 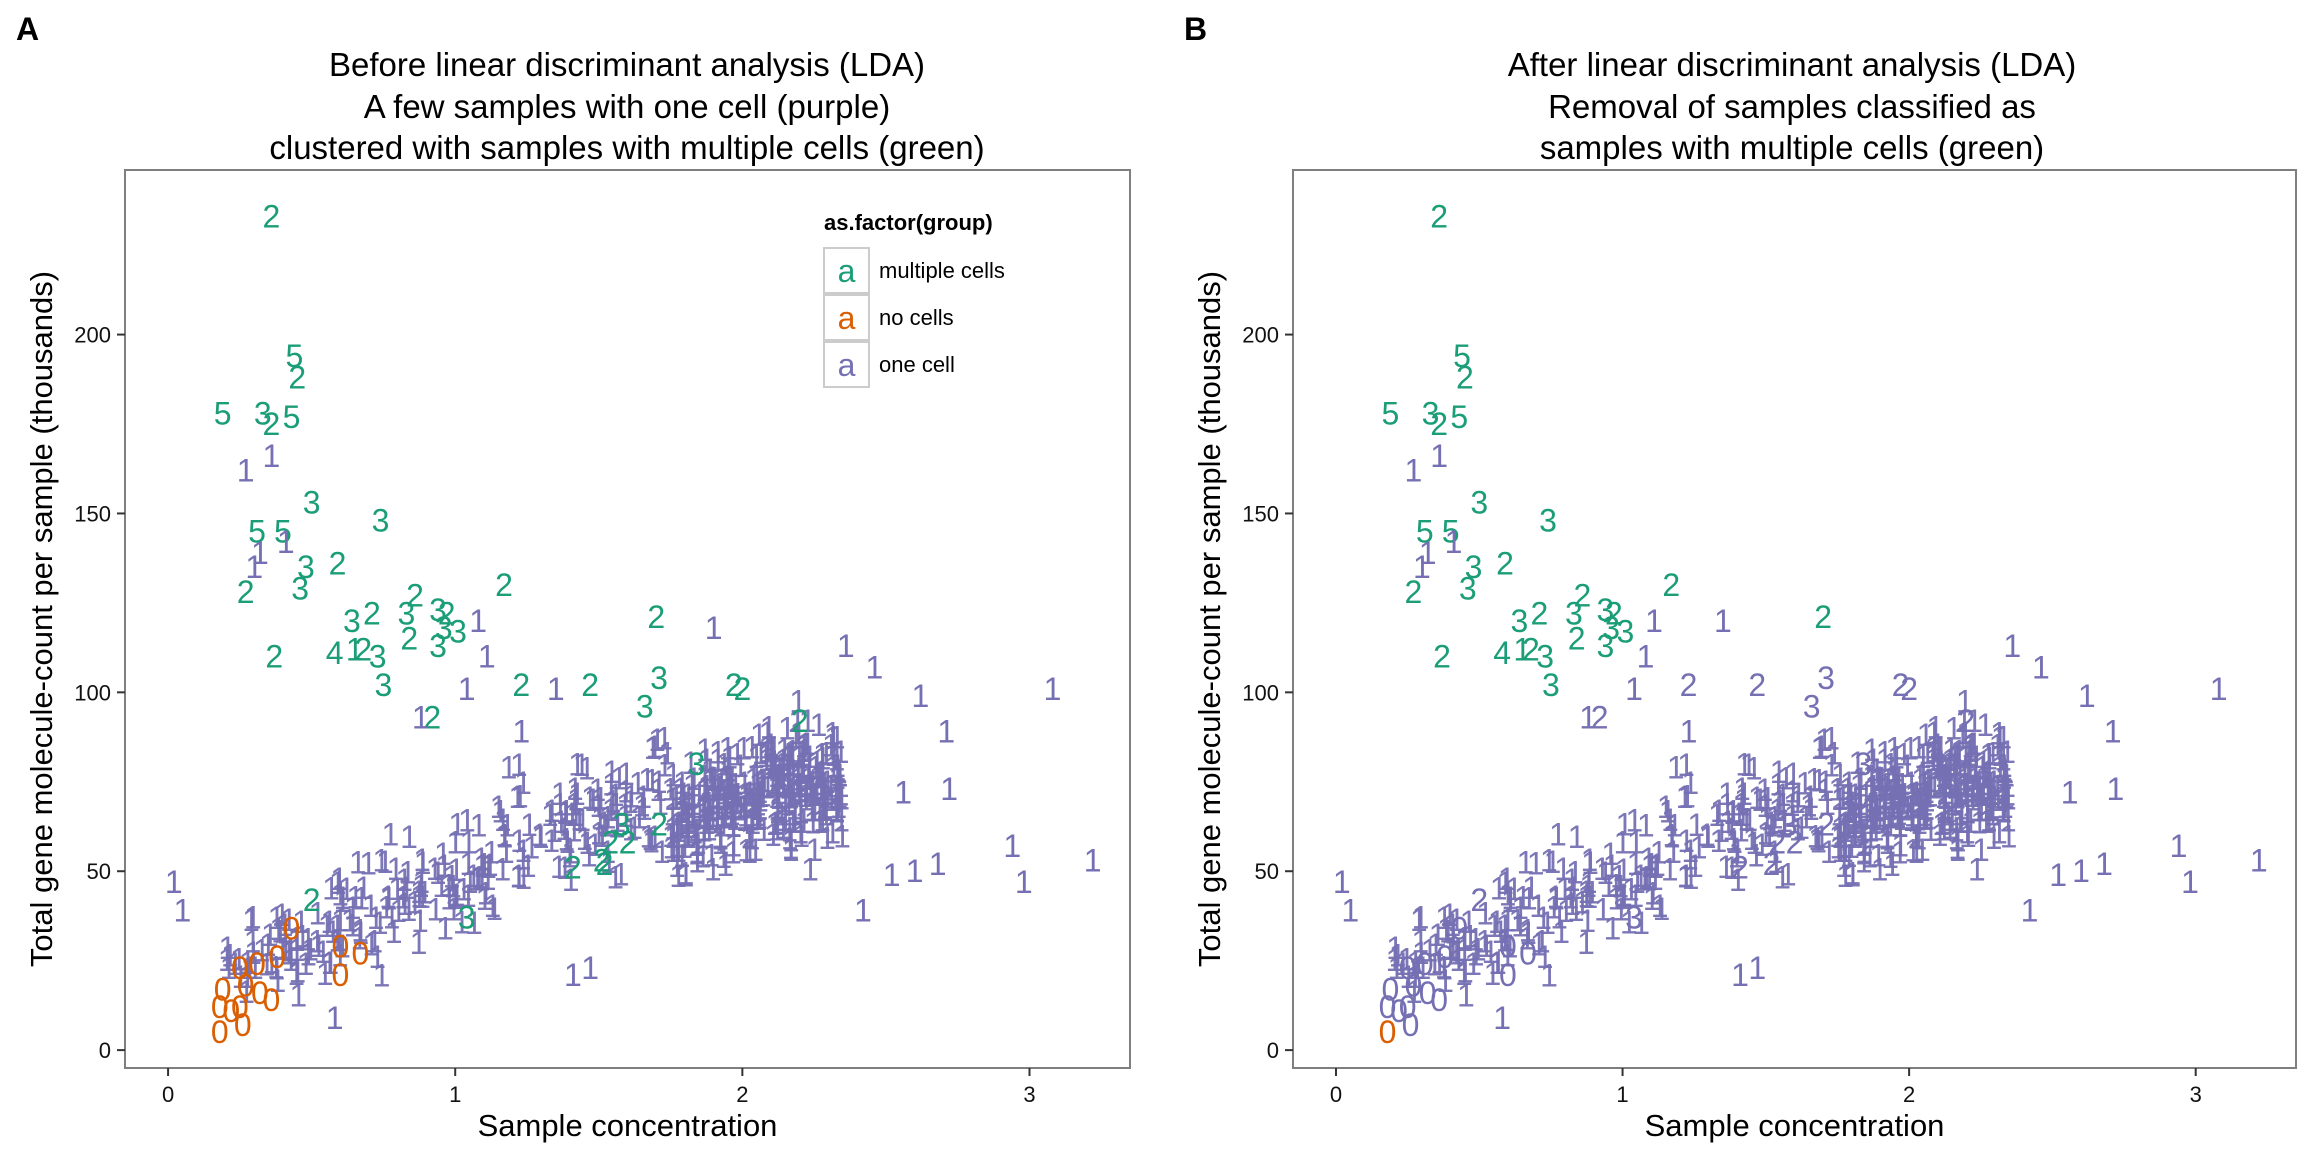 What do you see at coordinates (99, 871) in the screenshot?
I see `y-tick-label: 50` at bounding box center [99, 871].